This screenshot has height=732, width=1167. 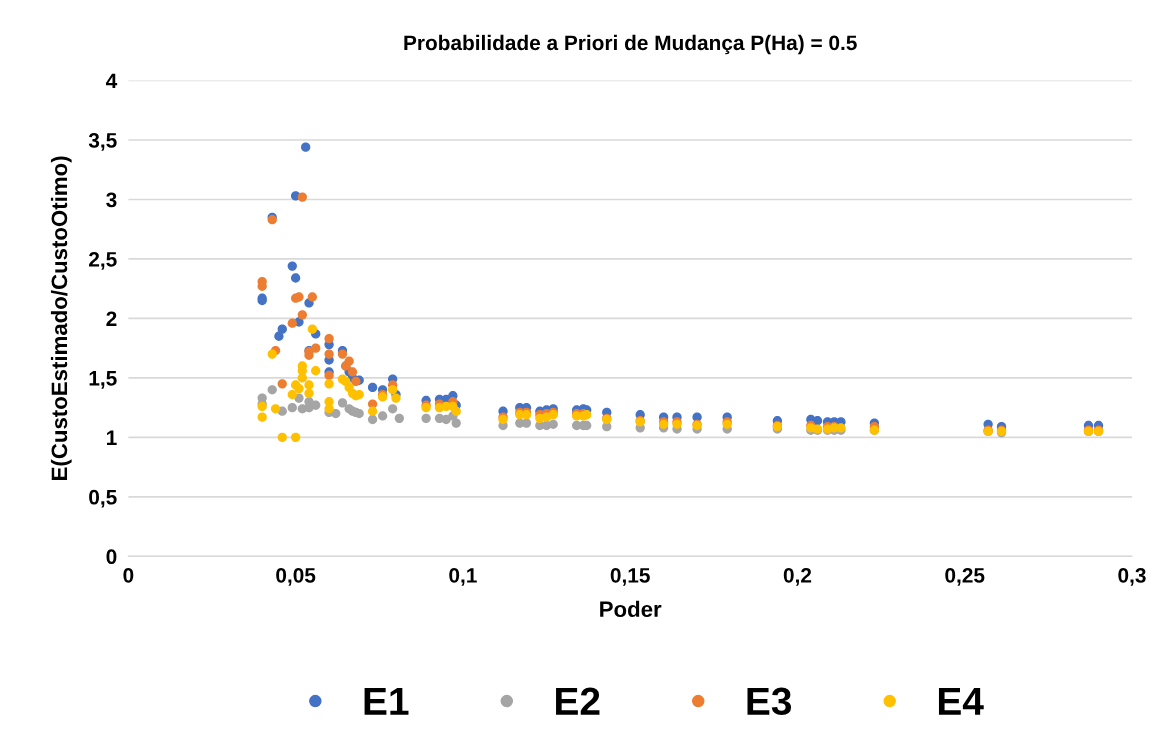 I want to click on legend-label: E4, so click(x=961, y=701).